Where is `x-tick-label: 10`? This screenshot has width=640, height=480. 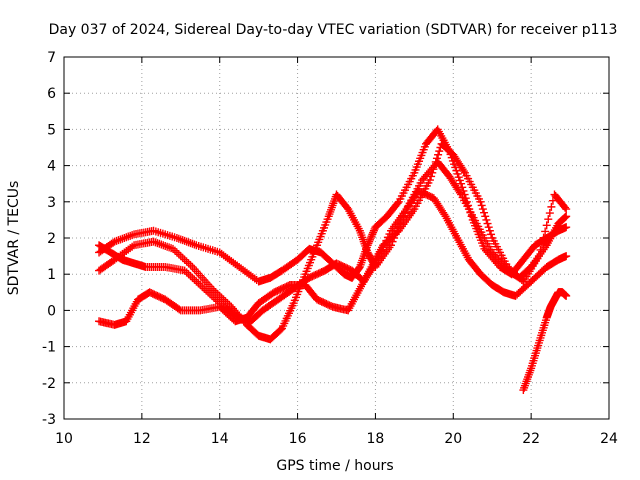 x-tick-label: 10 is located at coordinates (64, 439).